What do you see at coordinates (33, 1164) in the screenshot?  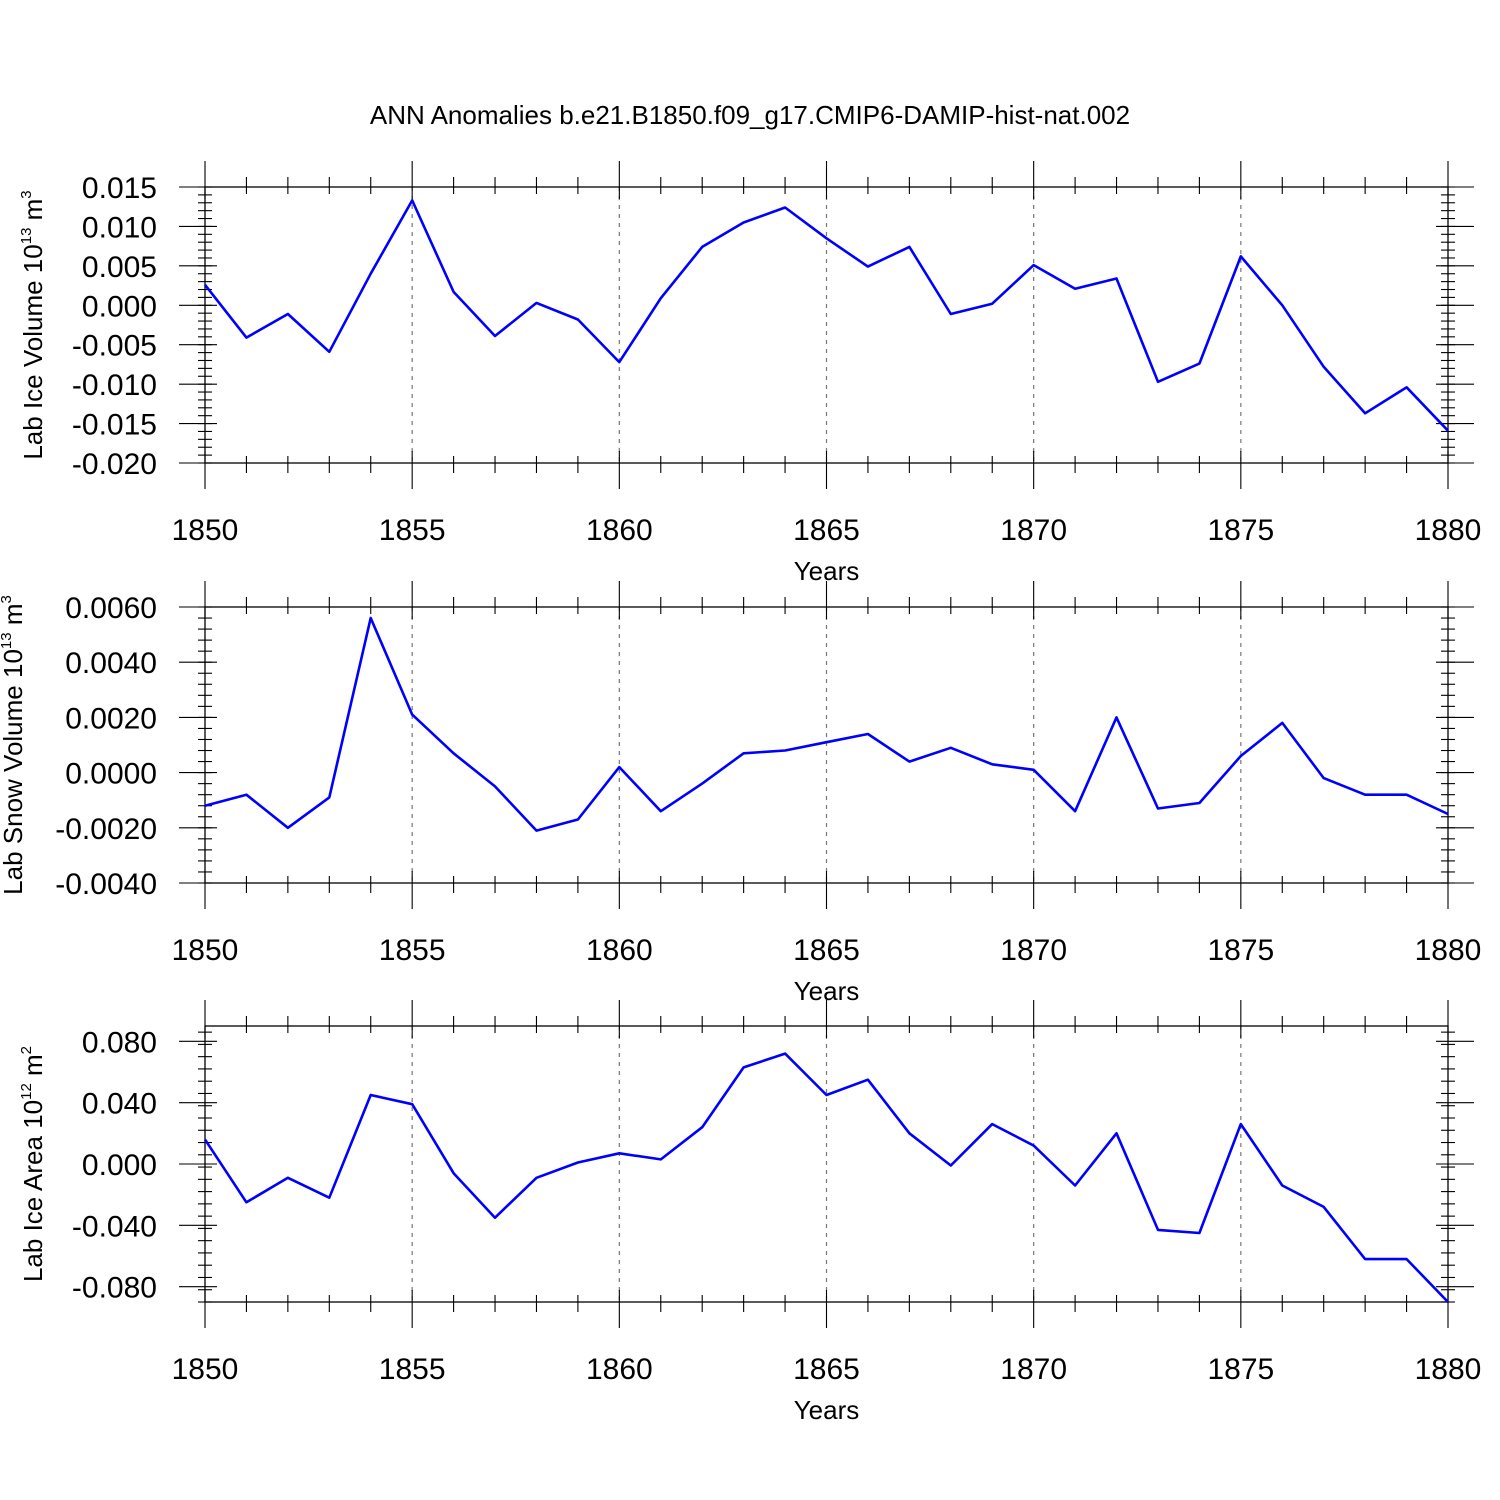 I see `y-axis-title: Lab Ice Area 1012 m2` at bounding box center [33, 1164].